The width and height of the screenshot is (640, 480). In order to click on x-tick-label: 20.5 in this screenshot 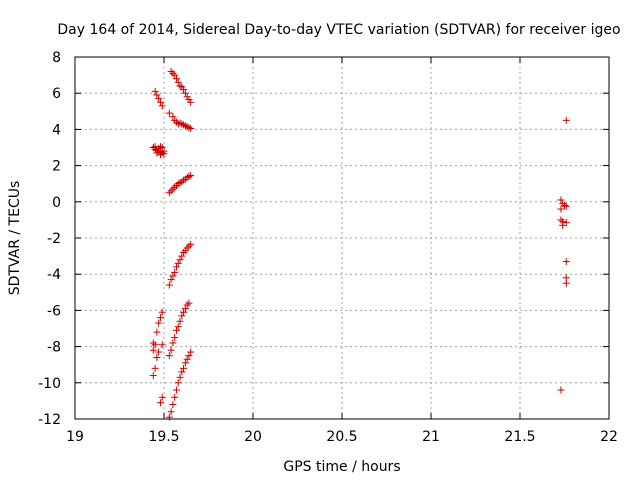, I will do `click(341, 437)`.